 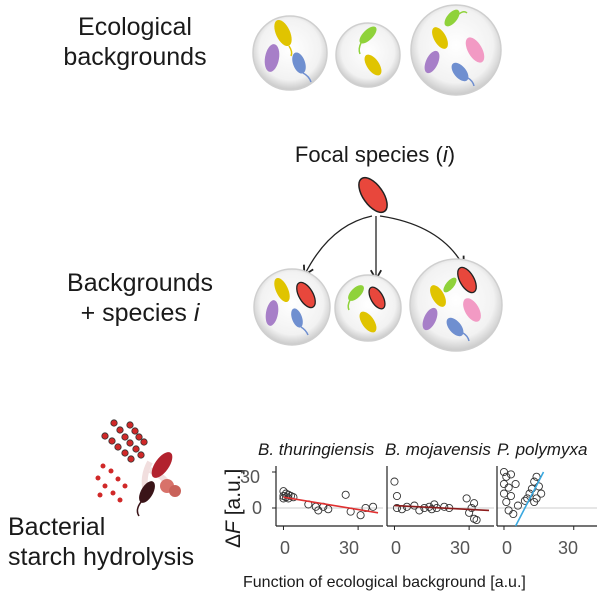 I want to click on backgrounds-plus-species-label: Backgrounds + species i, so click(x=140, y=298).